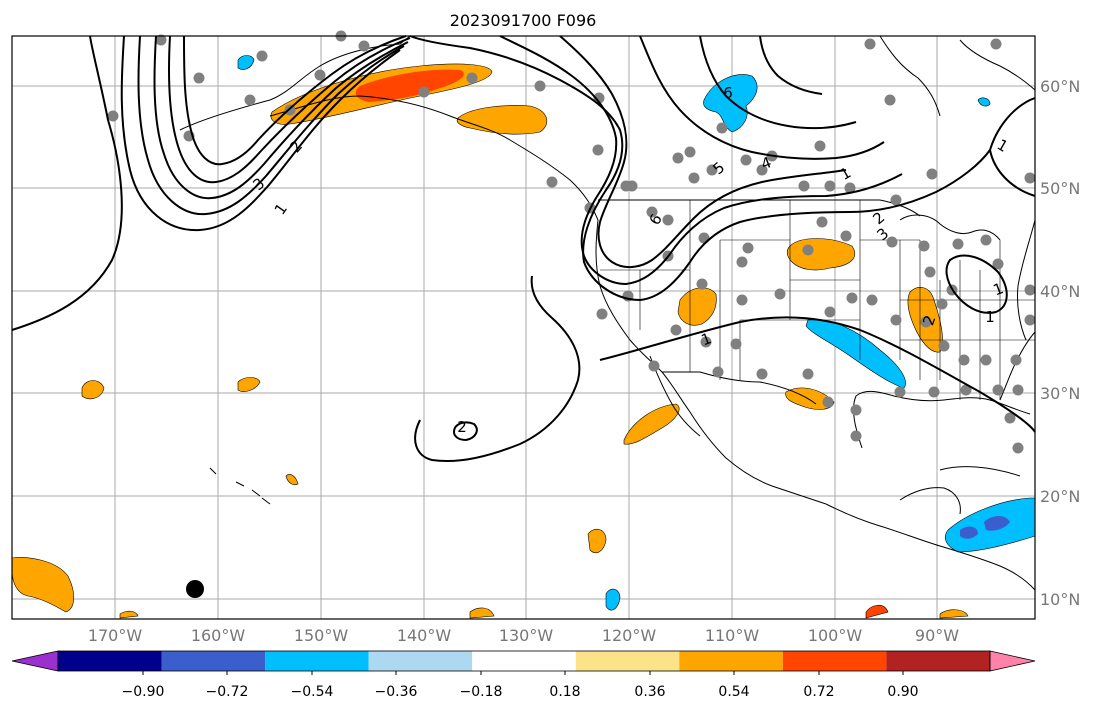 The image size is (1102, 710). Describe the element at coordinates (1060, 496) in the screenshot. I see `latitude-tick-label: 20°N` at that location.